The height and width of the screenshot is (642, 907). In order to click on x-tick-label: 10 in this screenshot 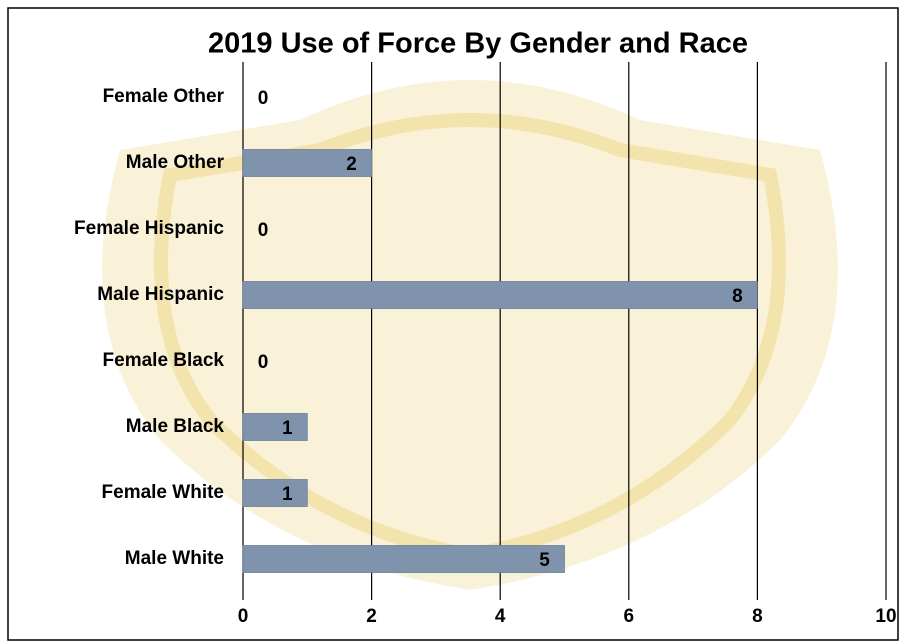, I will do `click(885, 616)`.